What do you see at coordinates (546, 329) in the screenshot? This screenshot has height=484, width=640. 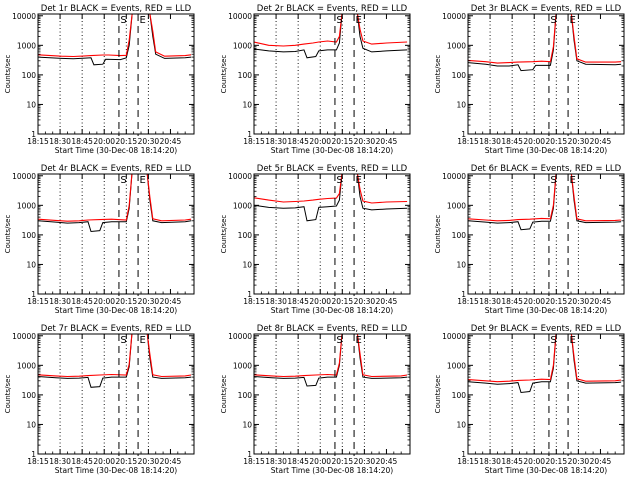 I see `panel-title: Det 9r BLACK = Events, RED = LLD` at bounding box center [546, 329].